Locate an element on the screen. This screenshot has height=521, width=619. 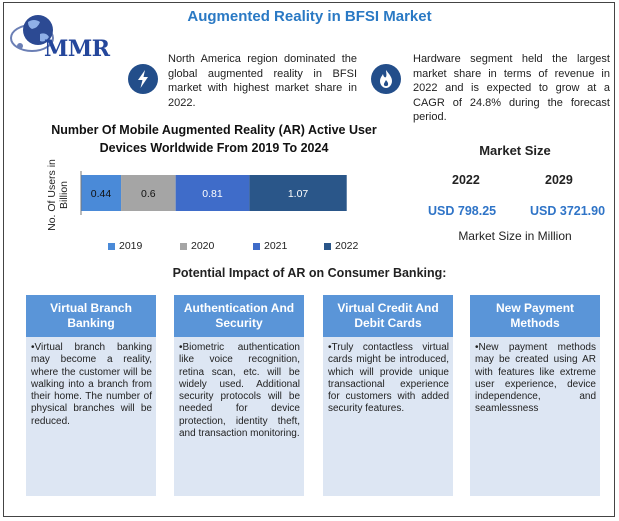
globe-icon is located at coordinates (32, 33).